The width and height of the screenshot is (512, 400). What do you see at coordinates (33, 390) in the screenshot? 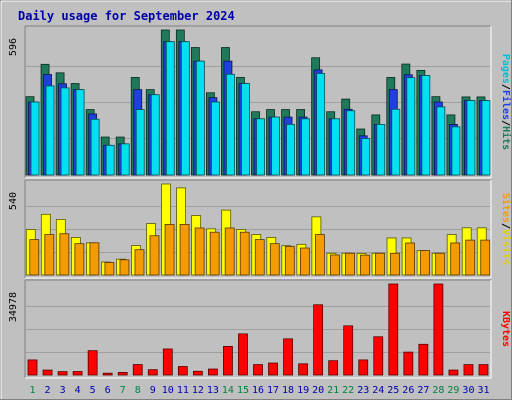
I see `x-tick-label-day-1: 1` at bounding box center [33, 390].